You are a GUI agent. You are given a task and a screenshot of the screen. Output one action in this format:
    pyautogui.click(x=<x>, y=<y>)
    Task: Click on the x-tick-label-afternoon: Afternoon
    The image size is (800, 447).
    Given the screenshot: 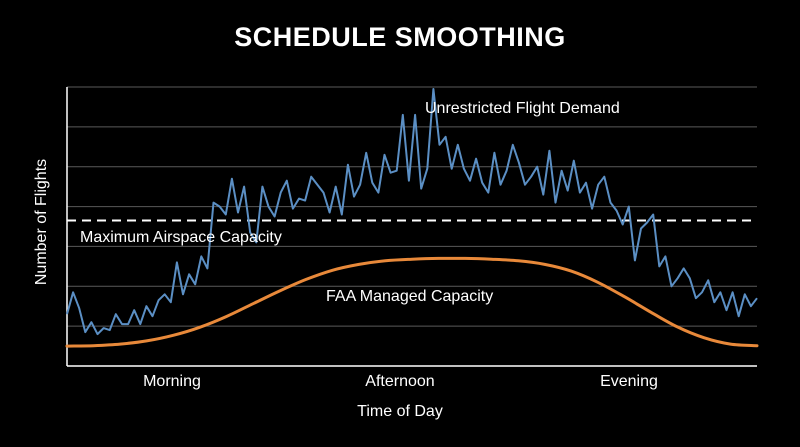 What is the action you would take?
    pyautogui.click(x=399, y=381)
    